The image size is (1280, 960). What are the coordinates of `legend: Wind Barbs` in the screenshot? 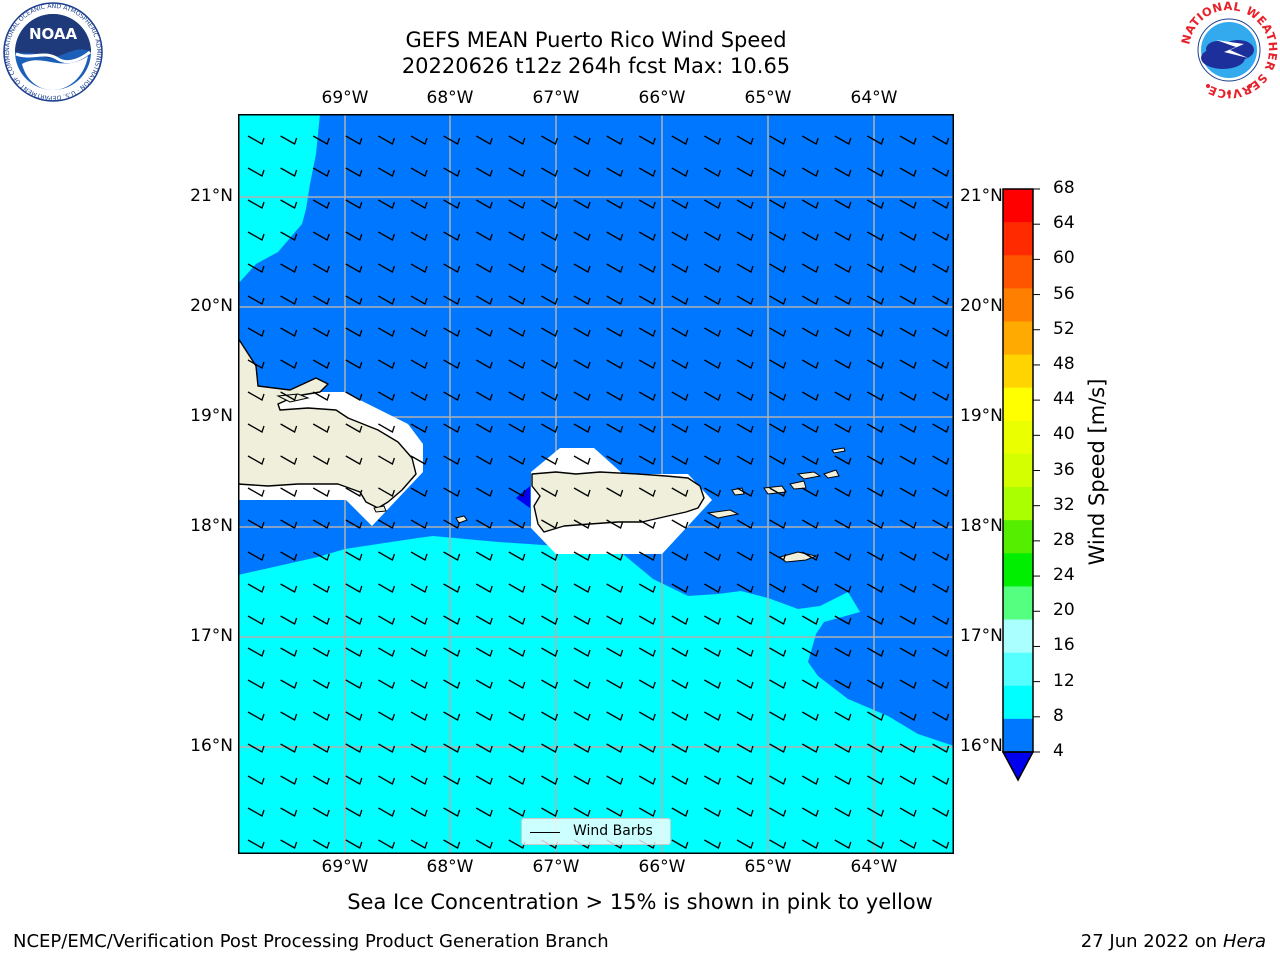 It's located at (596, 831).